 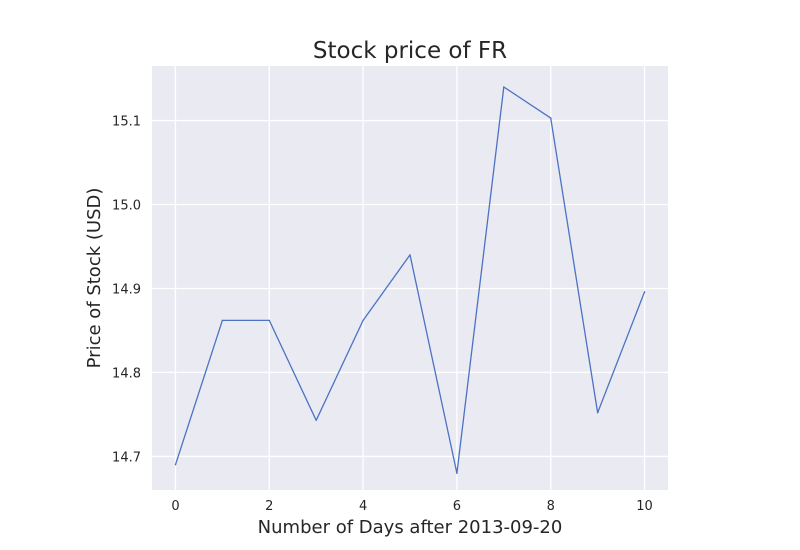 I want to click on y-tick-label: 14.7, so click(x=126, y=457).